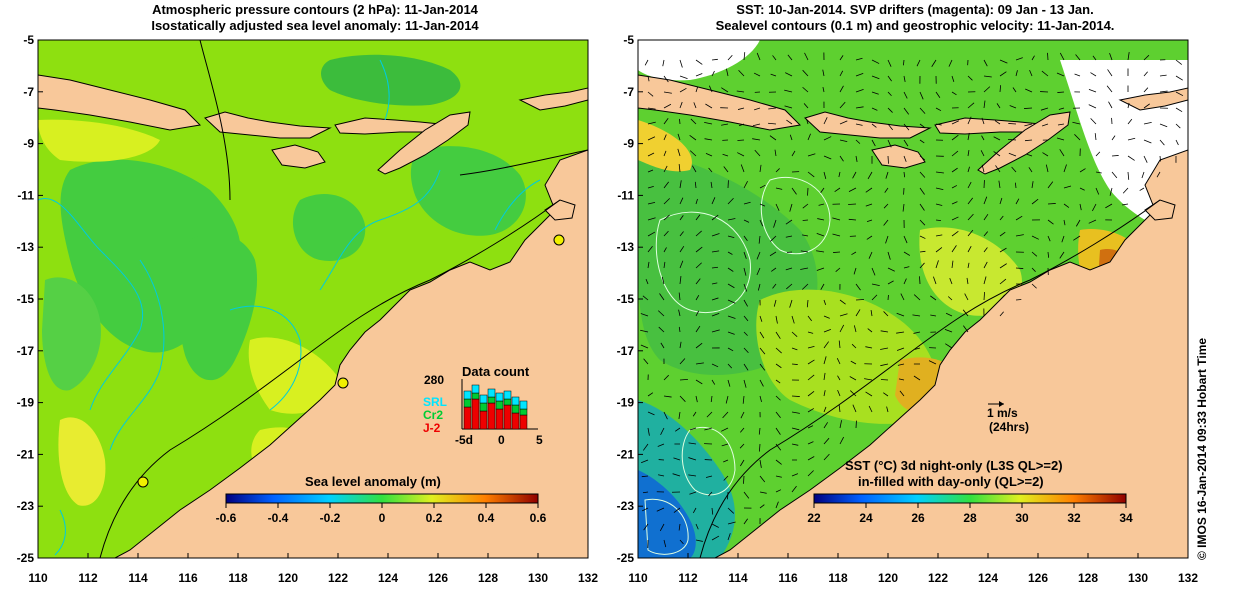  Describe the element at coordinates (30, 299) in the screenshot. I see `left-y-axis: -5 -7 -9 -11 -13 -15 -17 -19 -21 -23 -25` at that location.